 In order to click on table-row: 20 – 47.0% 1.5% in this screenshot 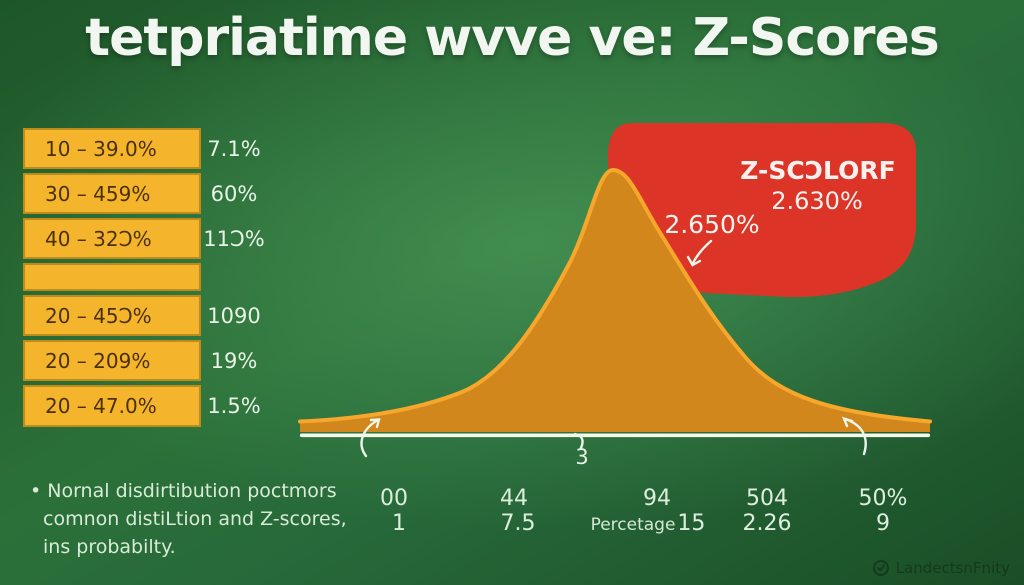, I will do `click(145, 406)`.